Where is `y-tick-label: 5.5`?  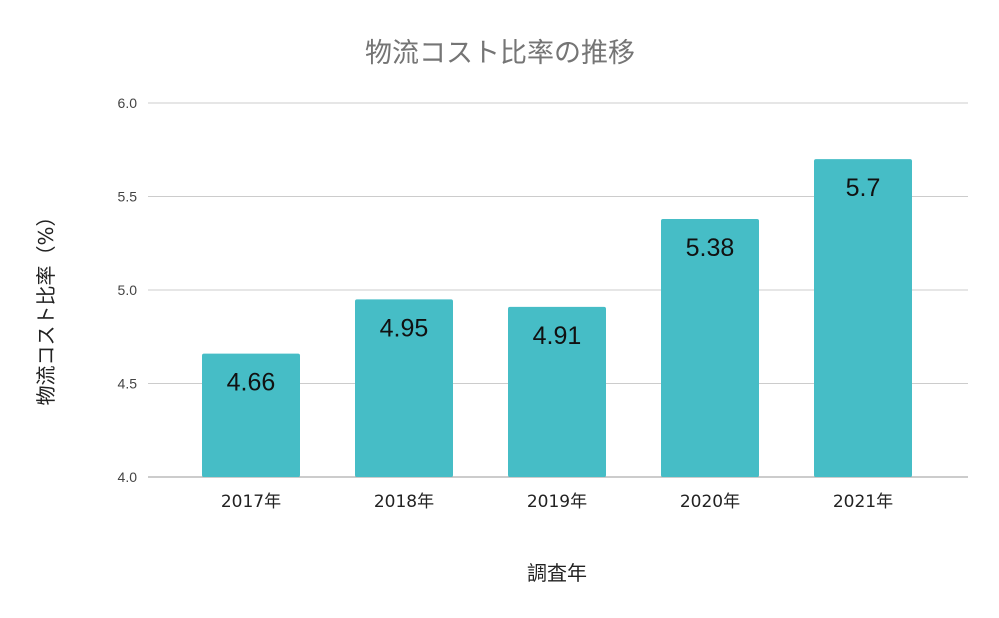
y-tick-label: 5.5 is located at coordinates (128, 197).